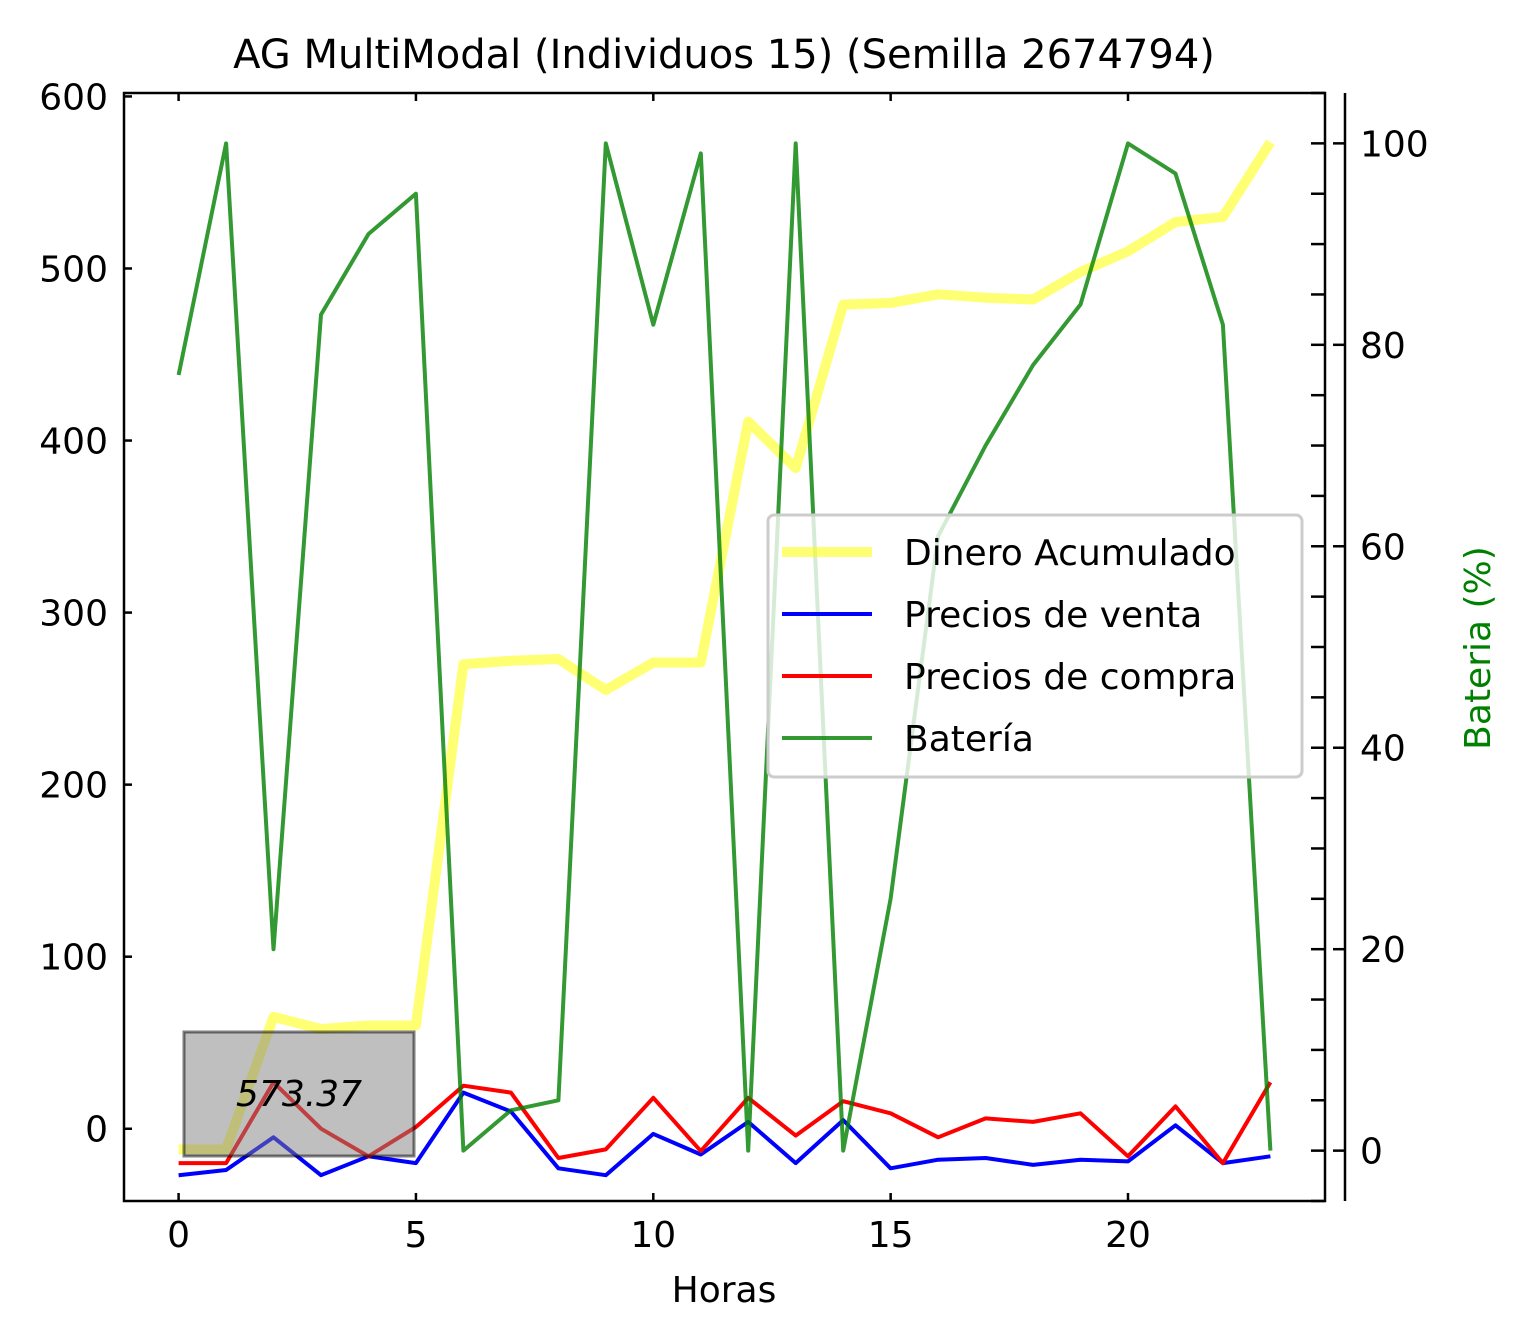  Describe the element at coordinates (724, 1290) in the screenshot. I see `x-axis-label: Horas` at that location.